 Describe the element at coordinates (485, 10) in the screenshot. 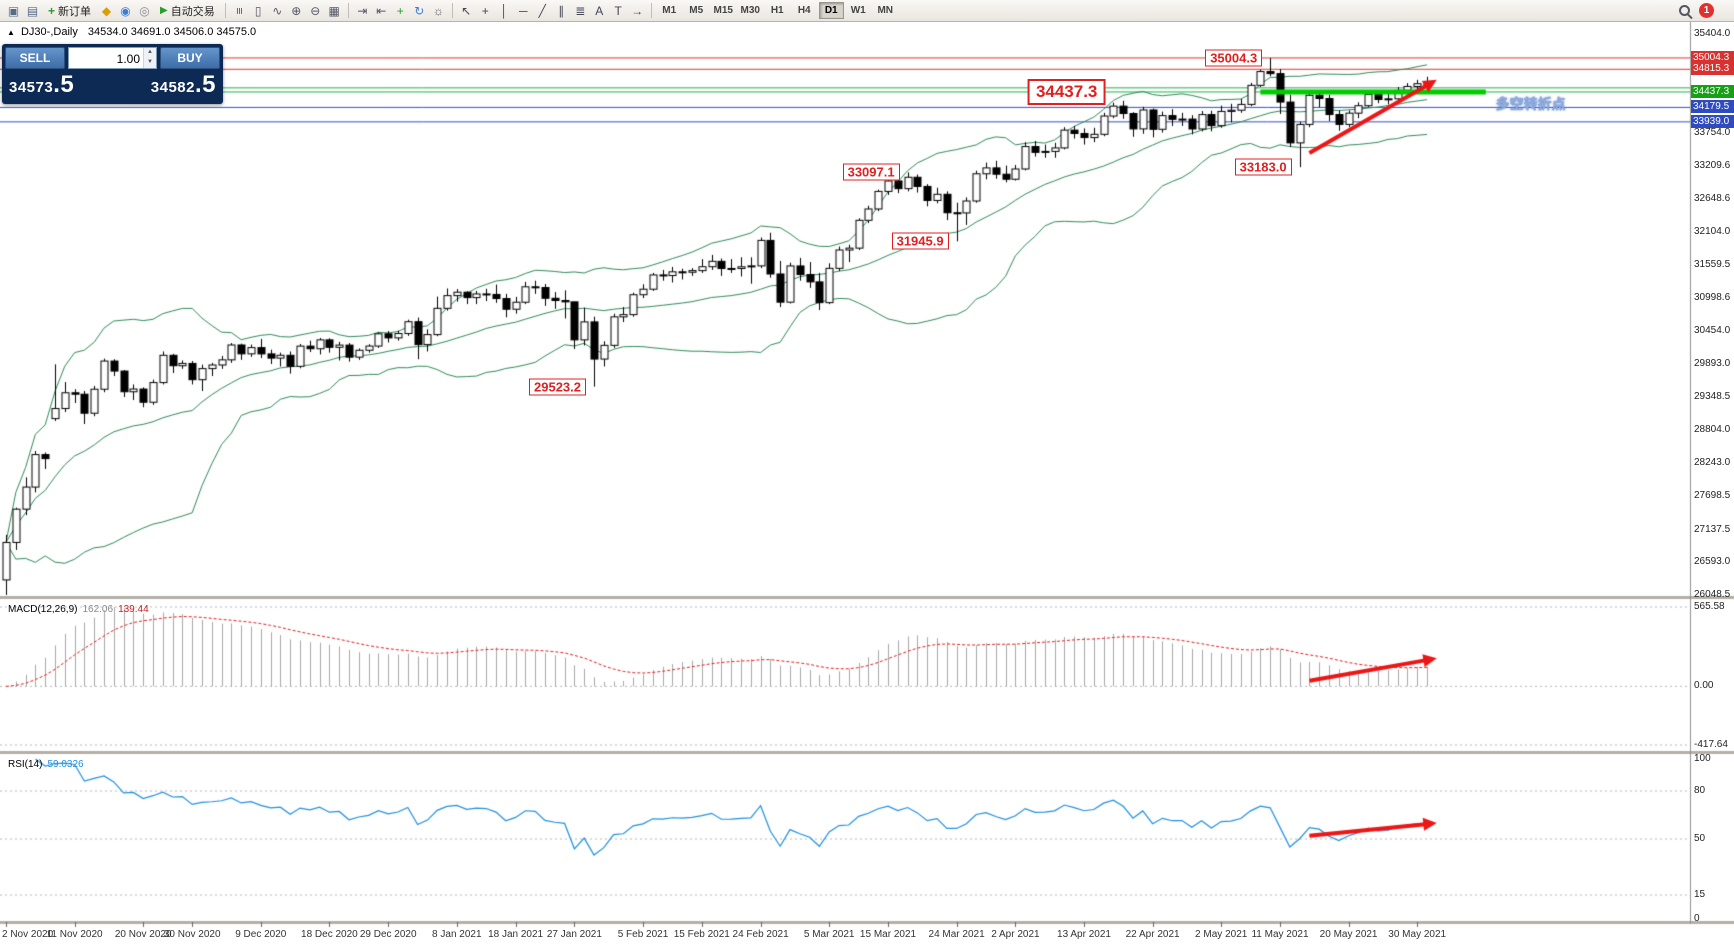

I see `crosshair-icon: +` at that location.